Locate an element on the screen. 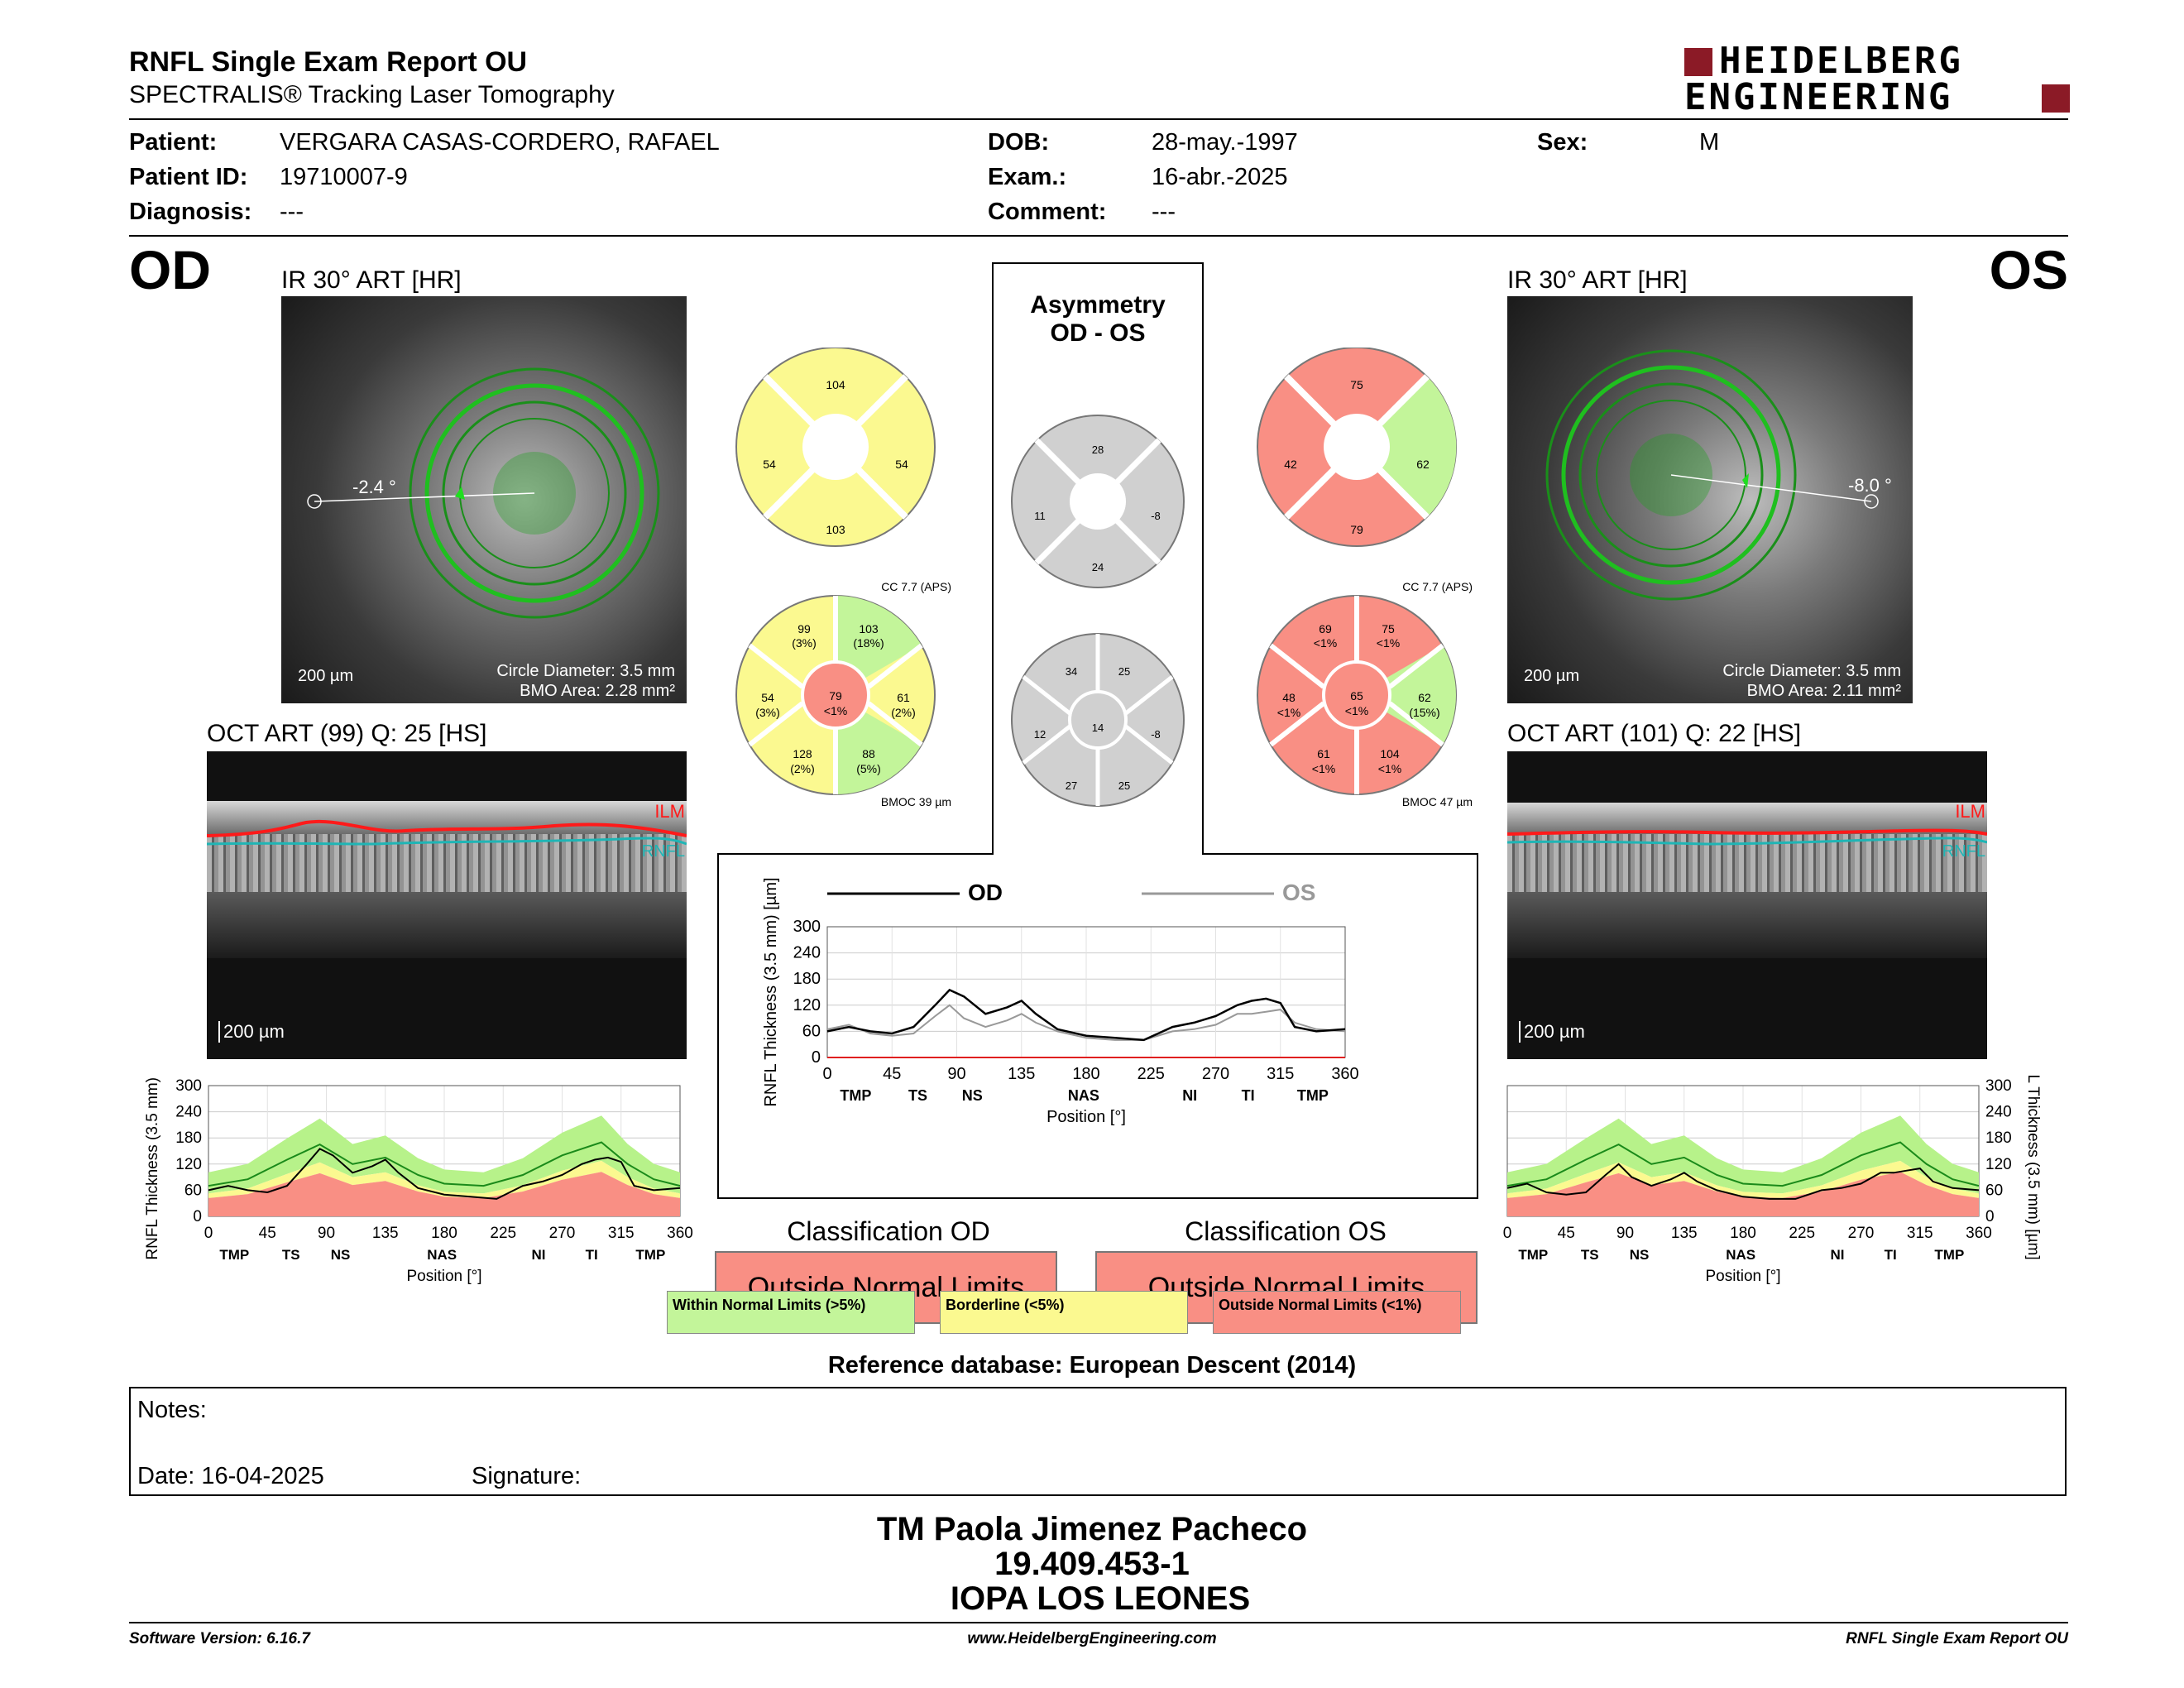 The image size is (2184, 1688). os-profile-xtick: 180 is located at coordinates (1743, 1233).